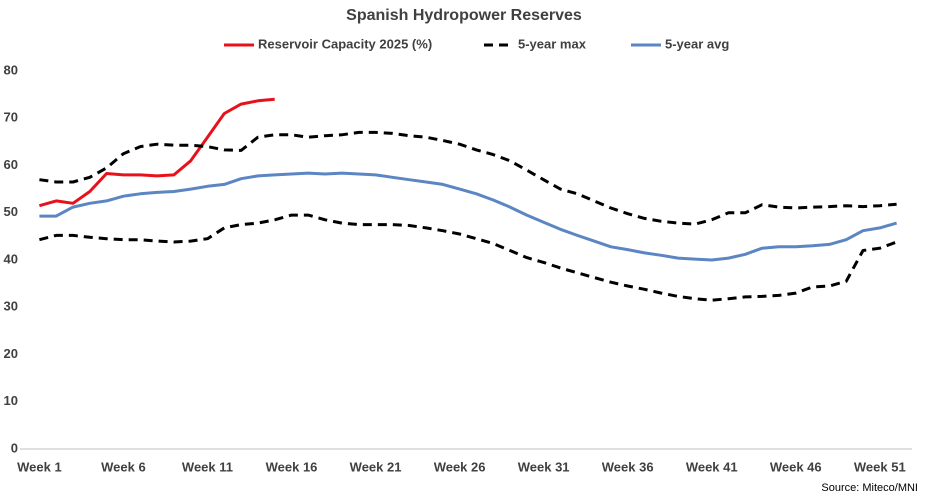 Image resolution: width=928 pixels, height=498 pixels. What do you see at coordinates (464, 15) in the screenshot?
I see `chart-title: Spanish Hydropower Reserves` at bounding box center [464, 15].